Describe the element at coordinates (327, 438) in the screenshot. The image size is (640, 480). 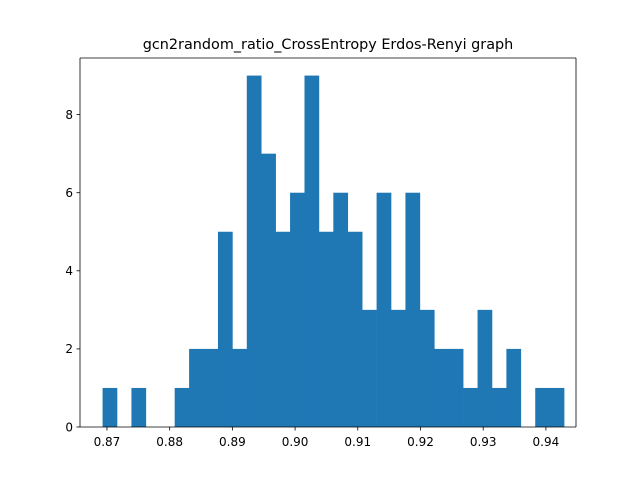
I see `x-axis-ticks: 0.87 0.88 0.89 0.90 0.91 0.92 0.93 0.94` at that location.